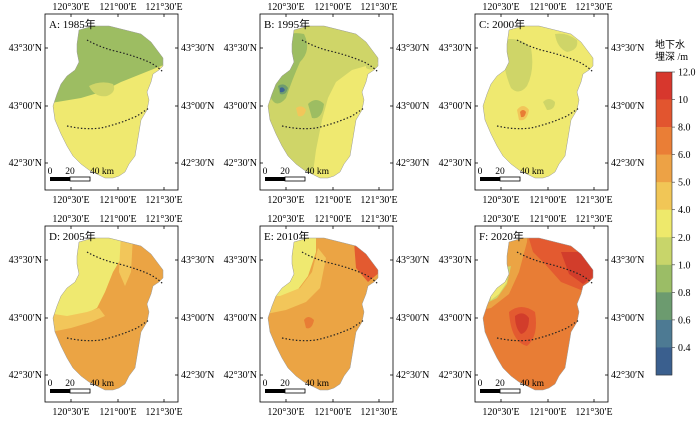 This screenshot has height=424, width=700. I want to click on panel-label: F: 2020年, so click(501, 236).